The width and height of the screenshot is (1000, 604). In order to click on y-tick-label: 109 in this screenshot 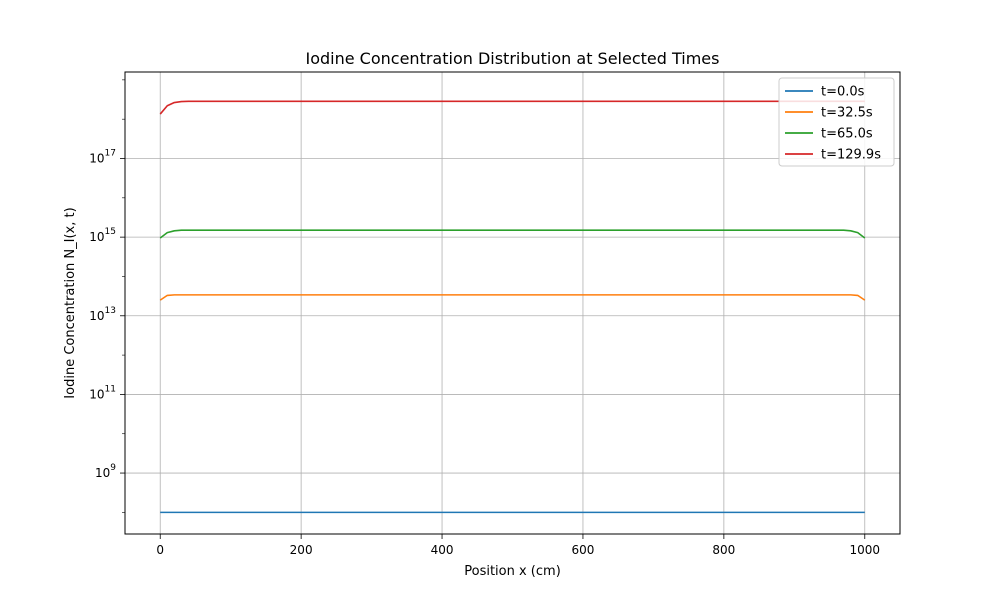, I will do `click(105, 471)`.